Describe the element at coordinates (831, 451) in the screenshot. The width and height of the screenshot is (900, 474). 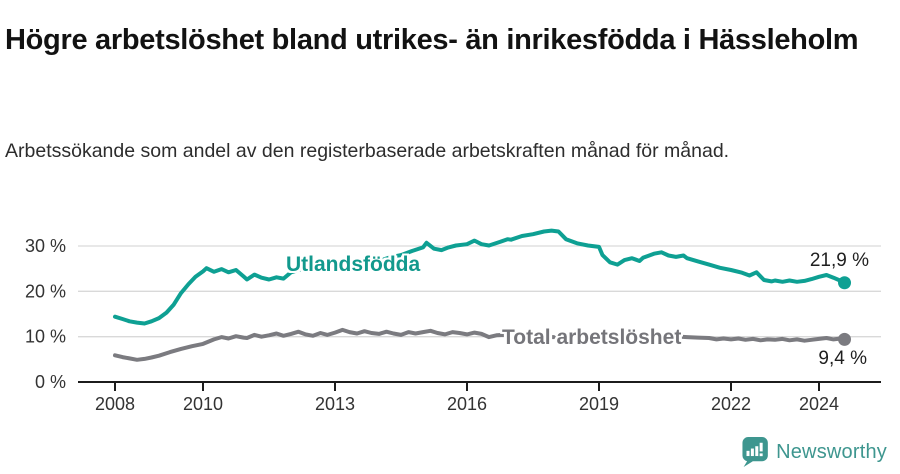
I see `brand-name: Newsworthy` at that location.